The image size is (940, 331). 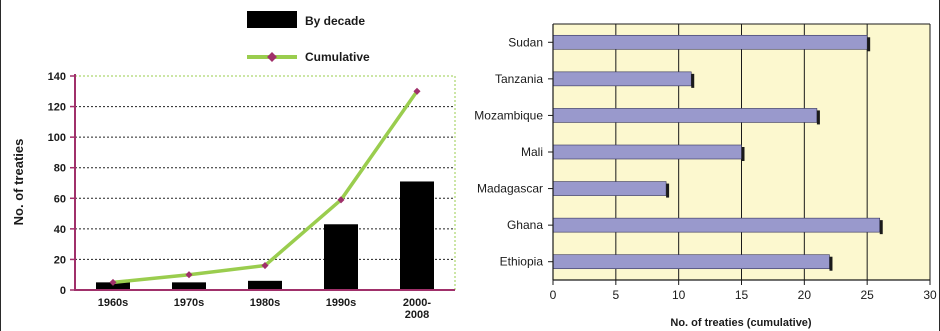 What do you see at coordinates (510, 189) in the screenshot?
I see `right-country-label: Madagascar` at bounding box center [510, 189].